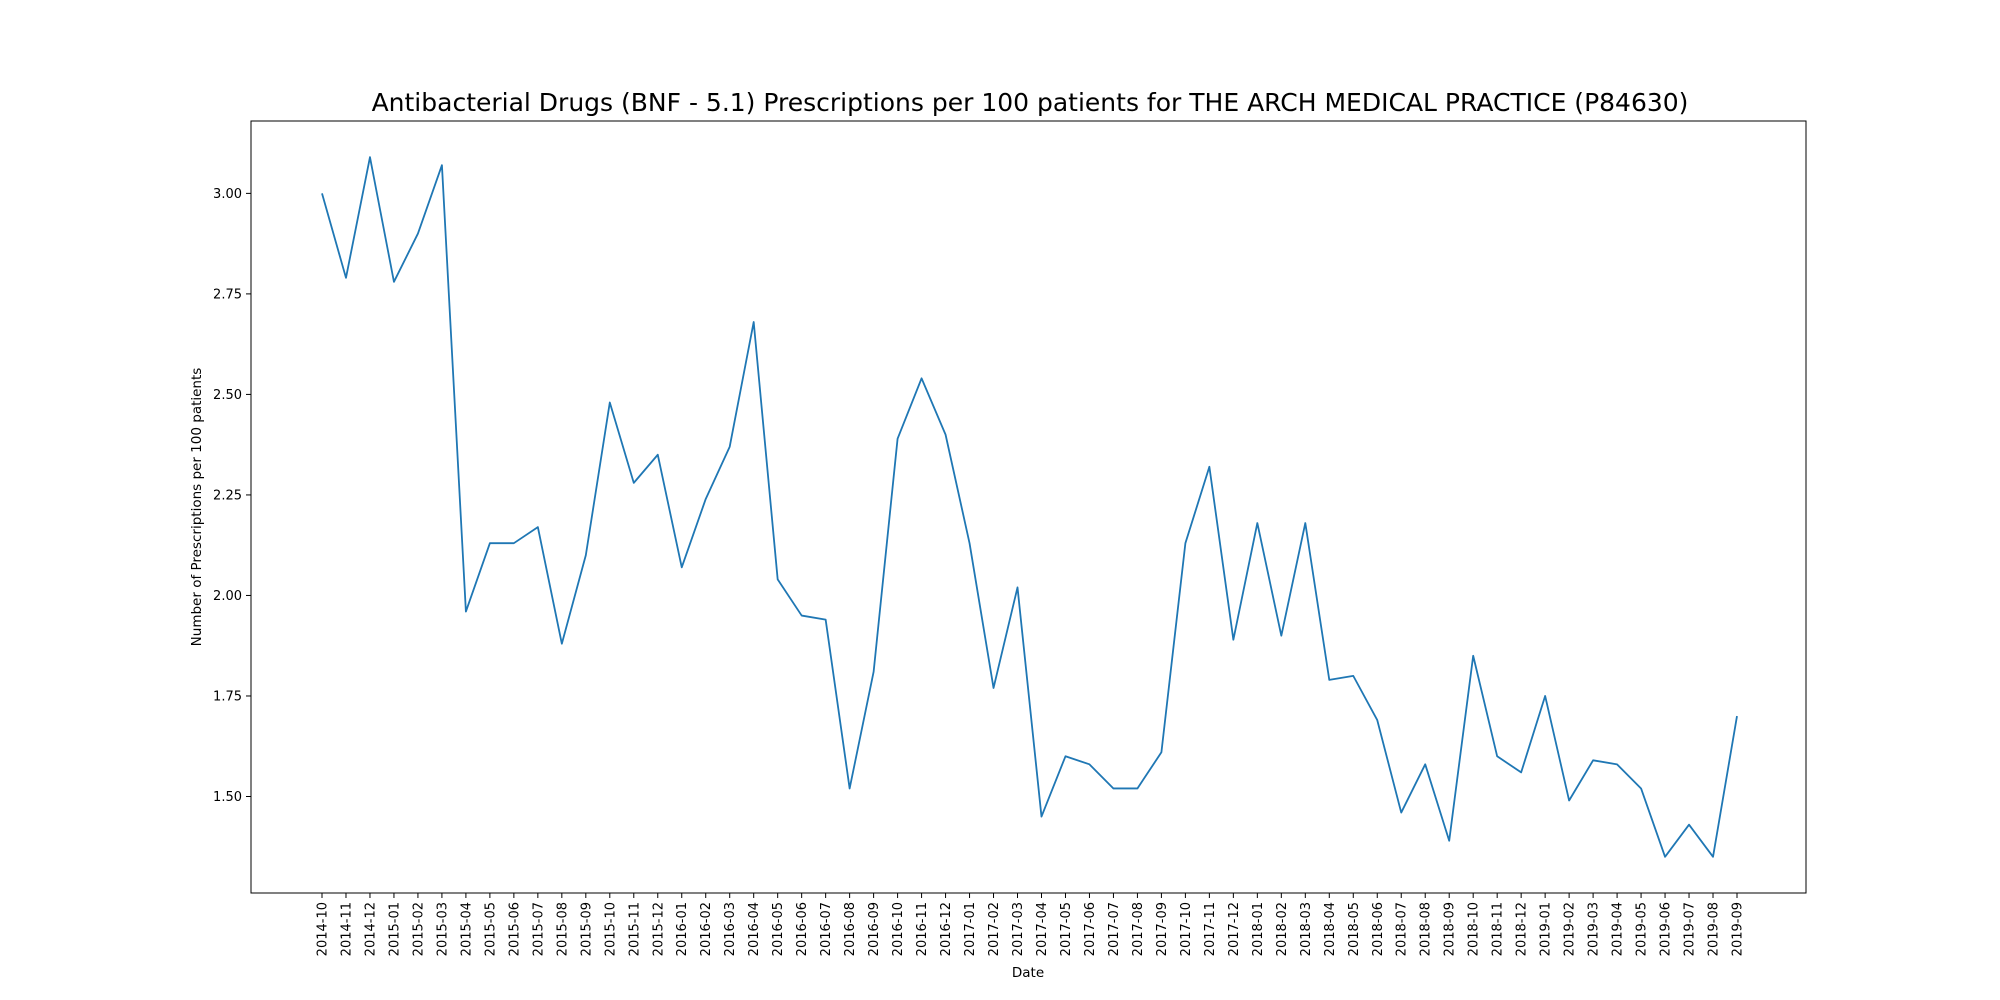 The image size is (2000, 1000). Describe the element at coordinates (227, 294) in the screenshot. I see `y-tick-label: 2.75` at that location.